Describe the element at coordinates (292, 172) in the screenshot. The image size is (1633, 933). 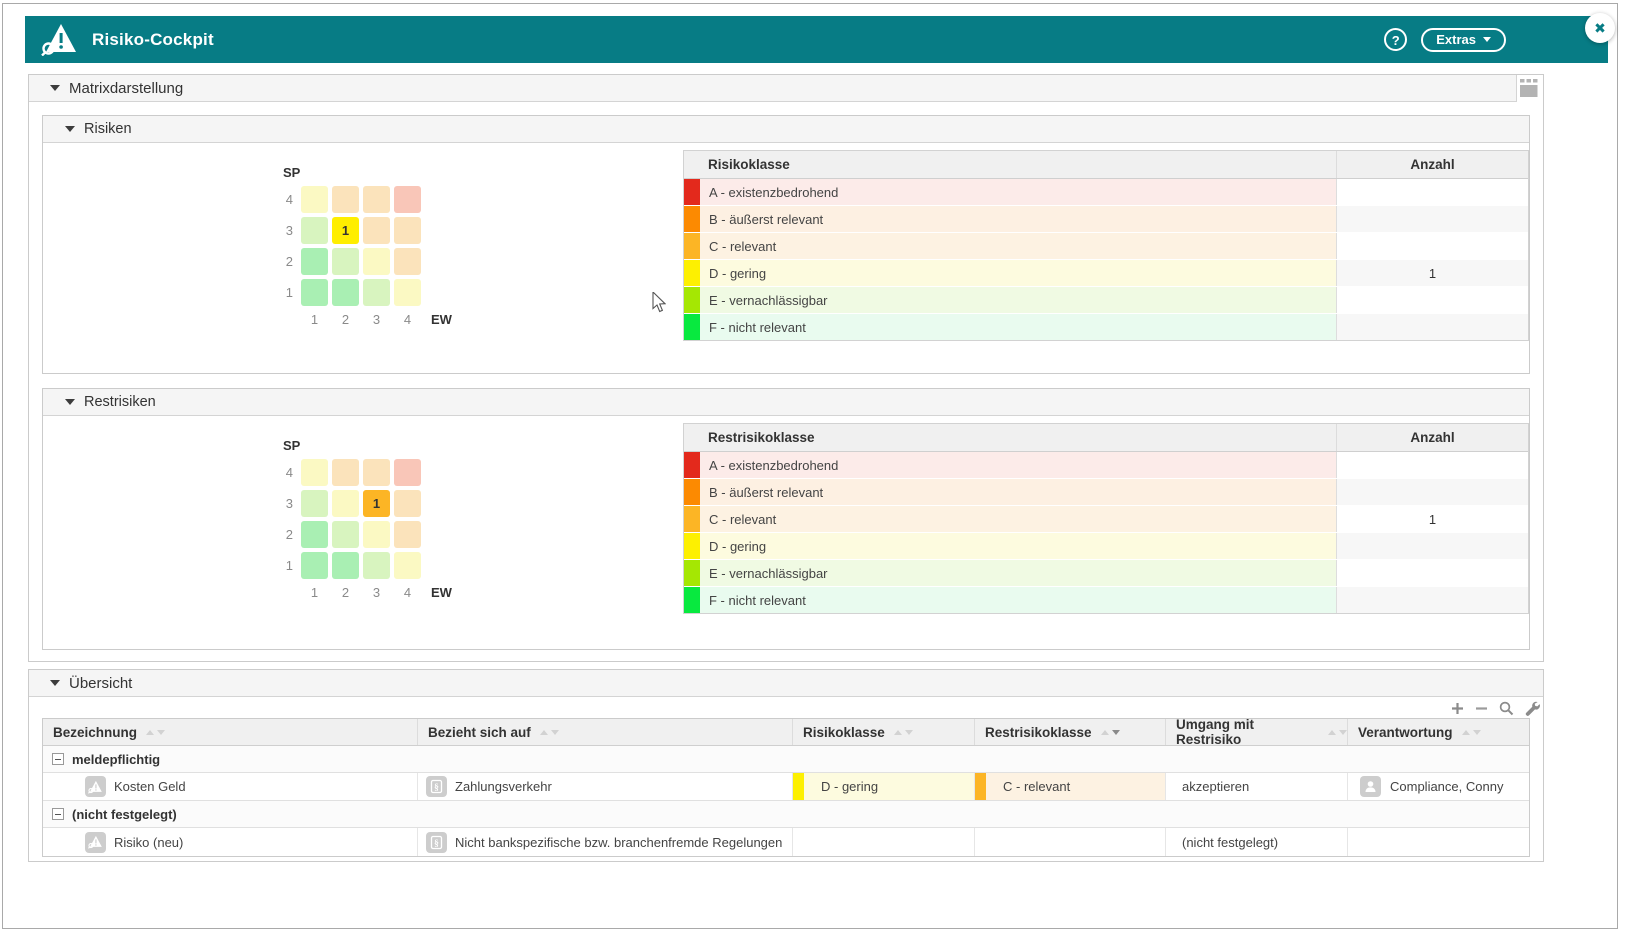
I see `matrix-y-axis-label: SP` at that location.